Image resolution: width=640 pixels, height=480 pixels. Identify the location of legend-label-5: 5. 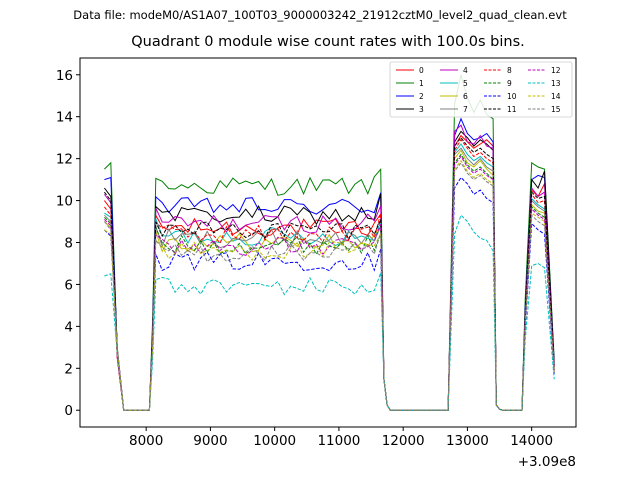
(465, 83).